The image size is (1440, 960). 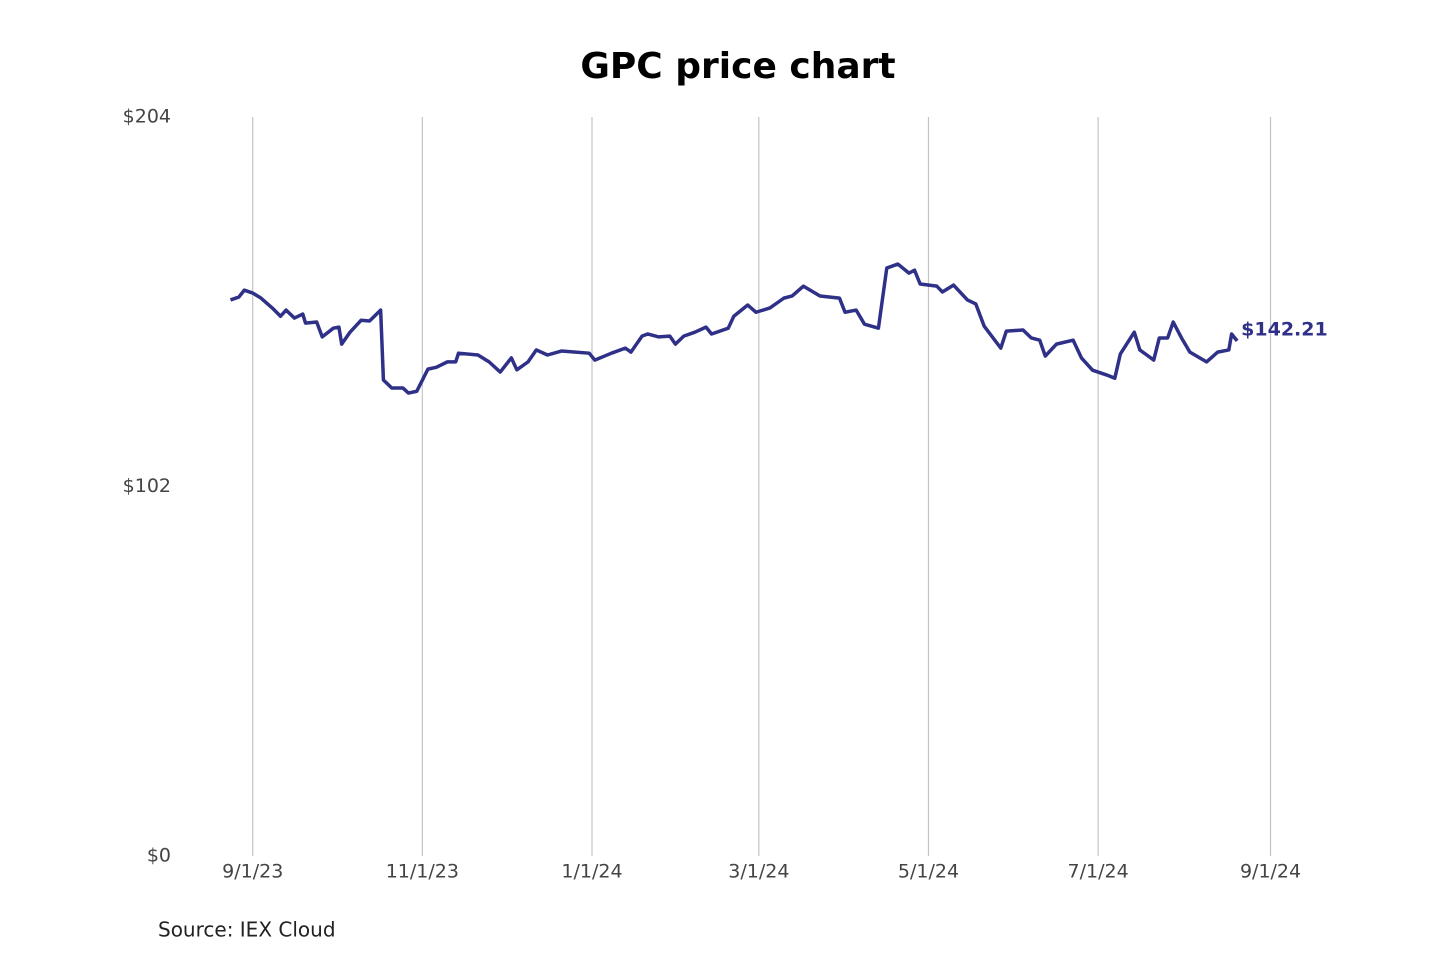 What do you see at coordinates (1098, 872) in the screenshot?
I see `x-tick-label: 7/1/24` at bounding box center [1098, 872].